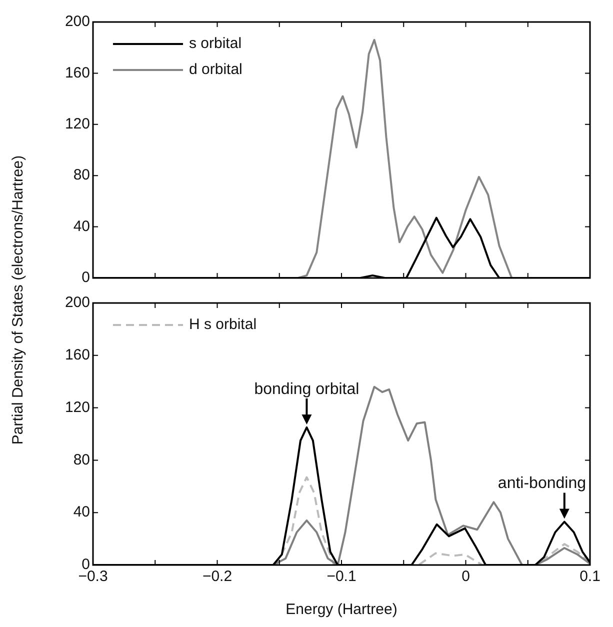 This screenshot has width=613, height=627. I want to click on legend-label: H s orbital, so click(223, 325).